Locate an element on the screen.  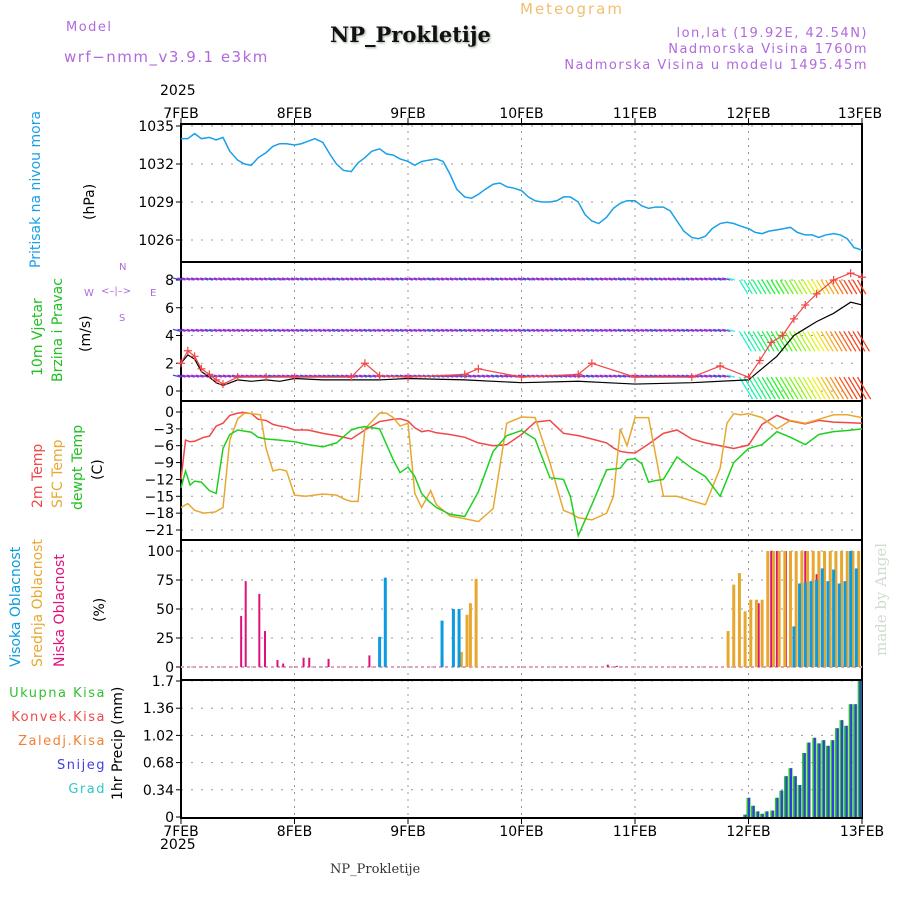
y-tick-label: −3 is located at coordinates (163, 430).